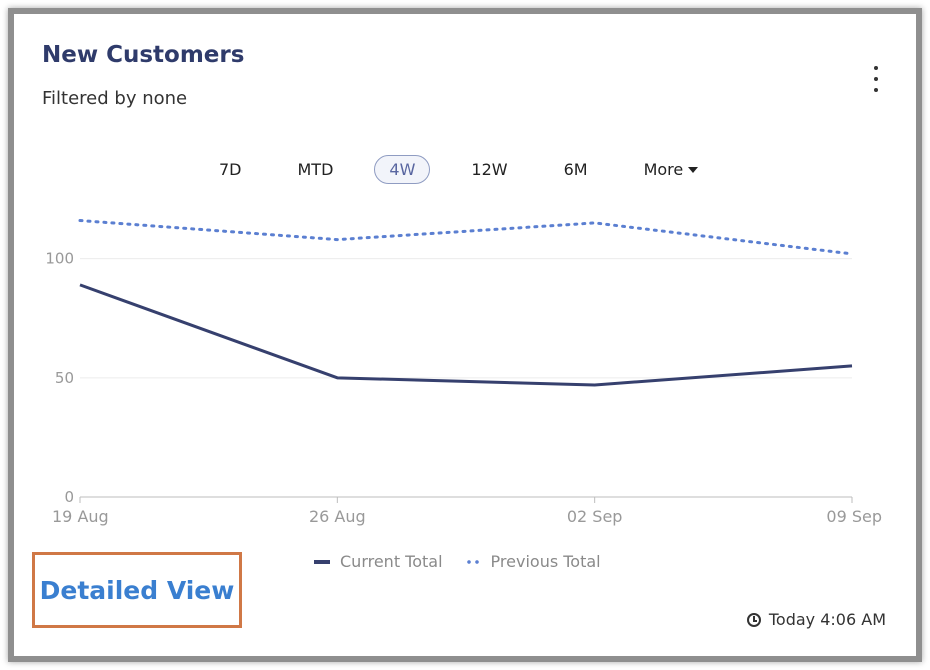 The height and width of the screenshot is (670, 930). What do you see at coordinates (489, 169) in the screenshot?
I see `range-12w: 12W` at bounding box center [489, 169].